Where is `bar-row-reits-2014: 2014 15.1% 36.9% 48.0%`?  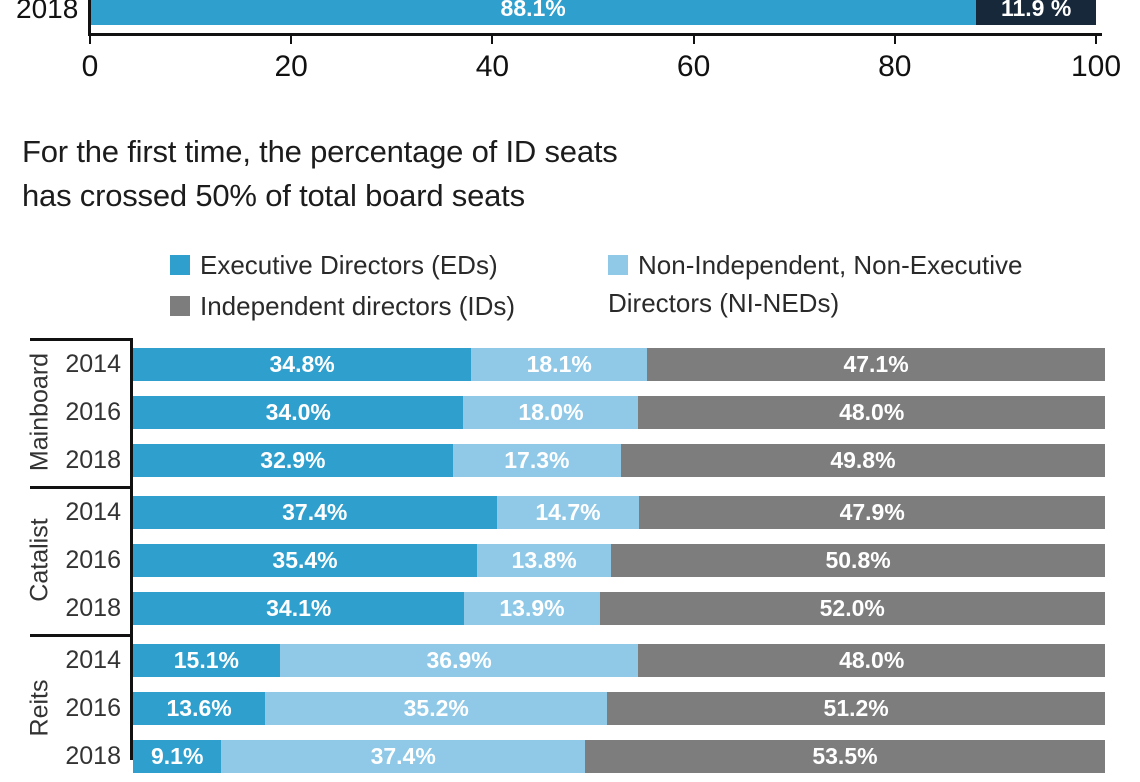 bar-row-reits-2014: 2014 15.1% 36.9% 48.0% is located at coordinates (552, 660).